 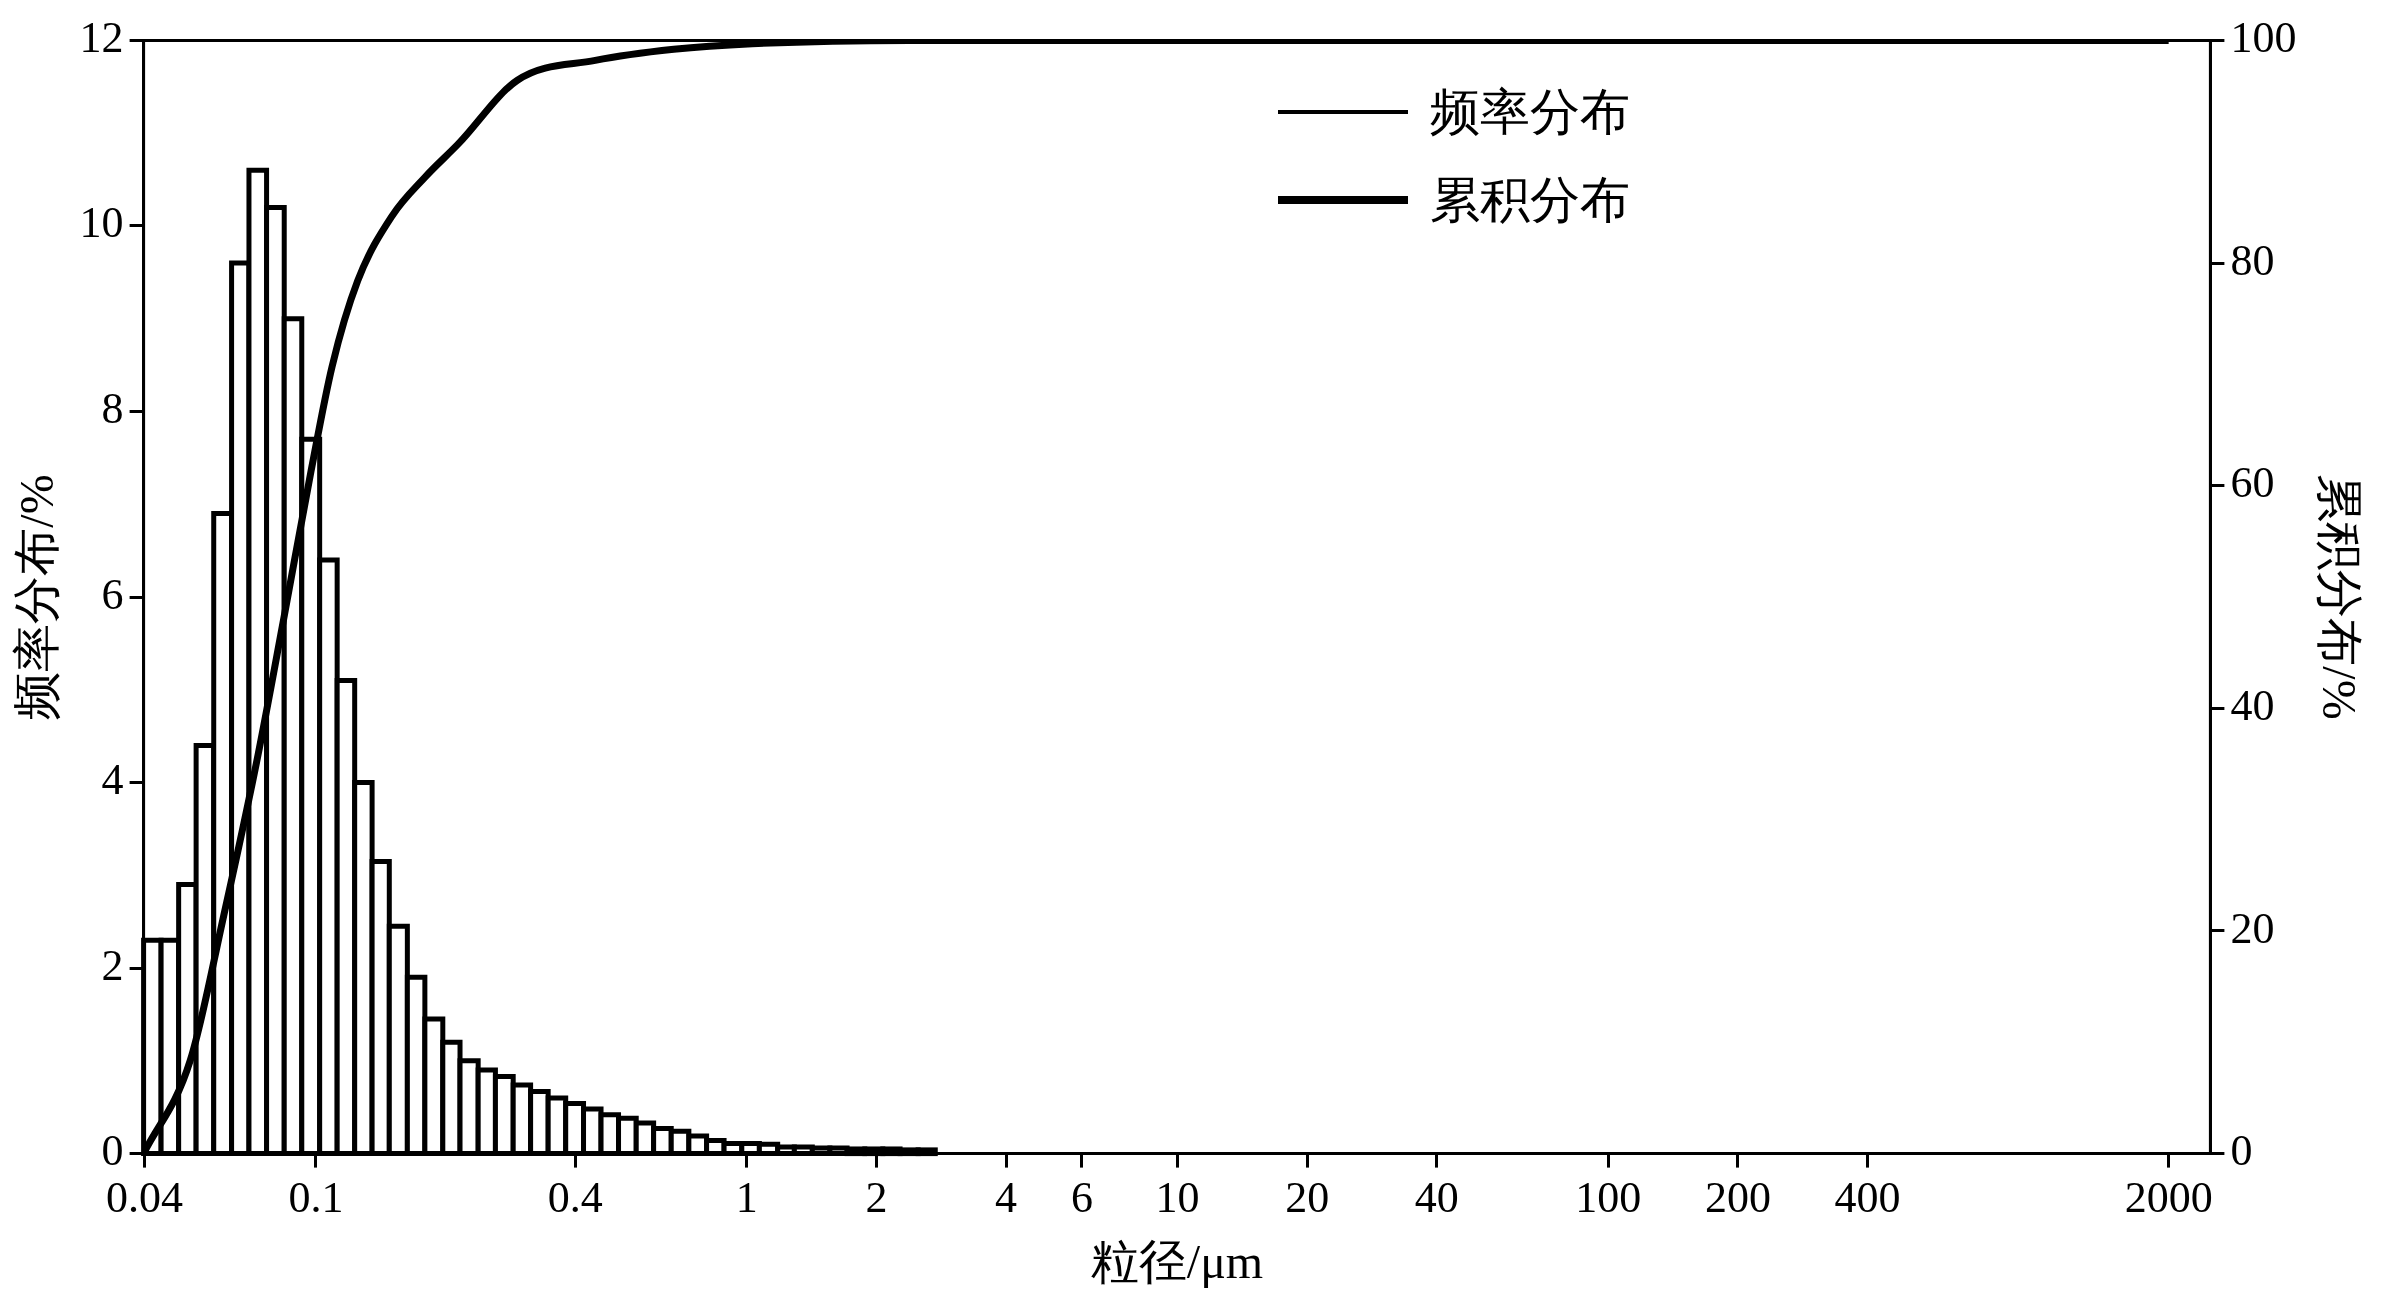 I want to click on x-tick-label: 1, so click(x=746, y=1197).